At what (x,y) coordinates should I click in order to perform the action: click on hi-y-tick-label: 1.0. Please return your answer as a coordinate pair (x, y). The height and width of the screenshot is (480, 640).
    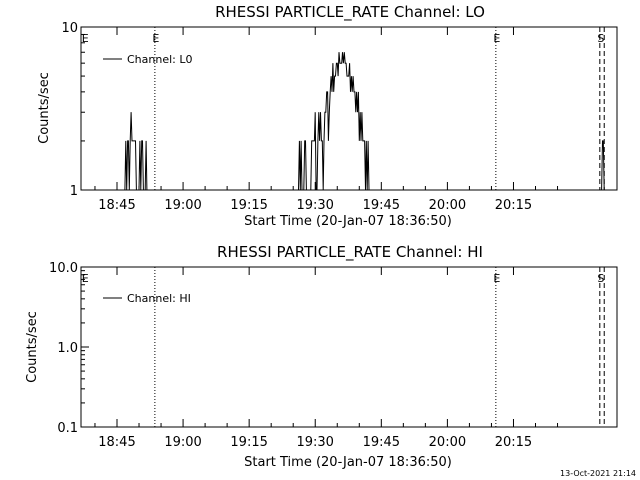
    Looking at the image, I should click on (67, 348).